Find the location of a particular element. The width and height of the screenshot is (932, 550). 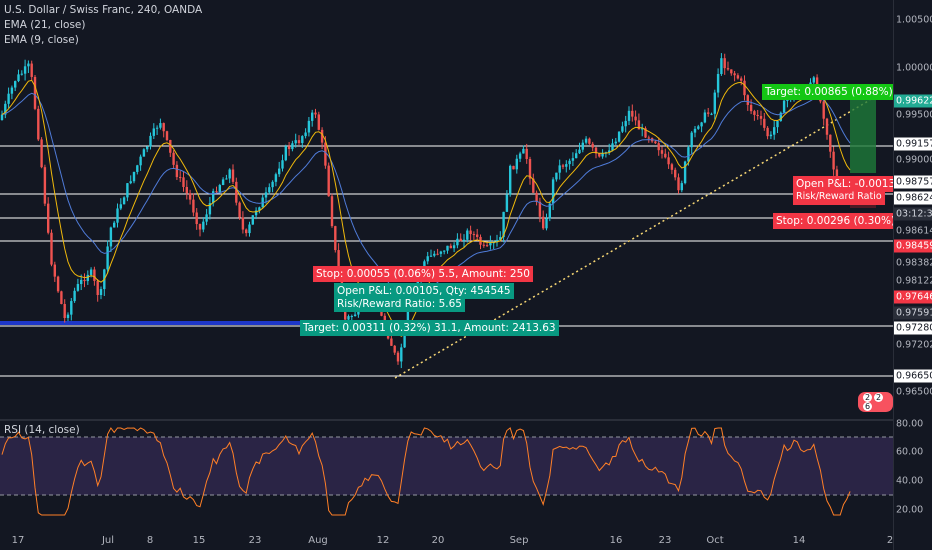

x-tick: Sep is located at coordinates (519, 540).